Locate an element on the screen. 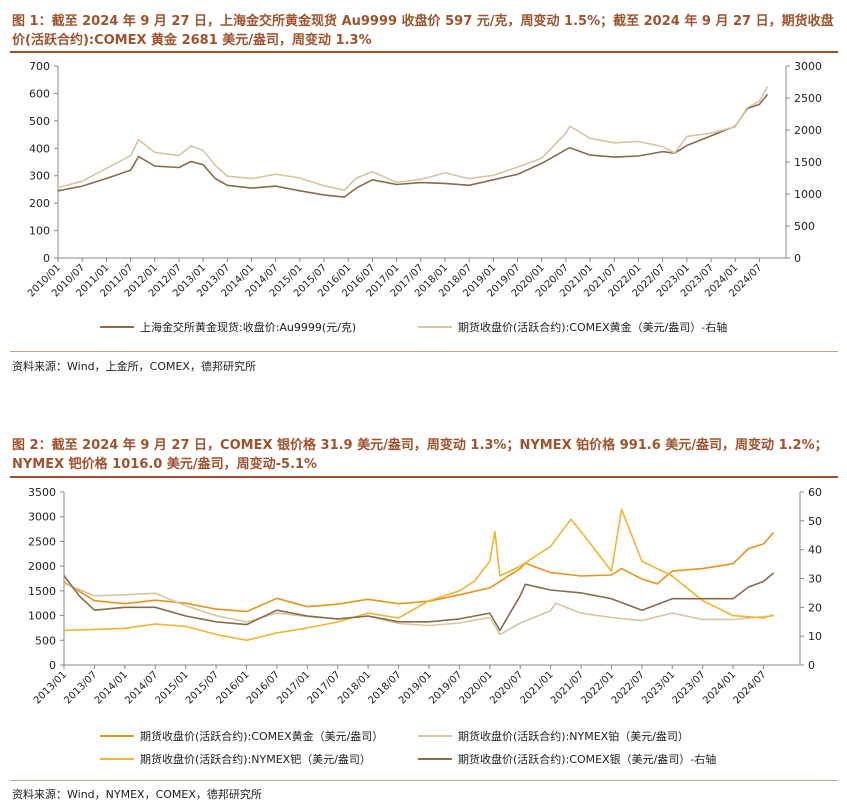 This screenshot has width=847, height=805. legend-label-1-1: 期货收盘价(活跃合约):COMEX黄金（美元/盎司）-右轴 is located at coordinates (592, 327).